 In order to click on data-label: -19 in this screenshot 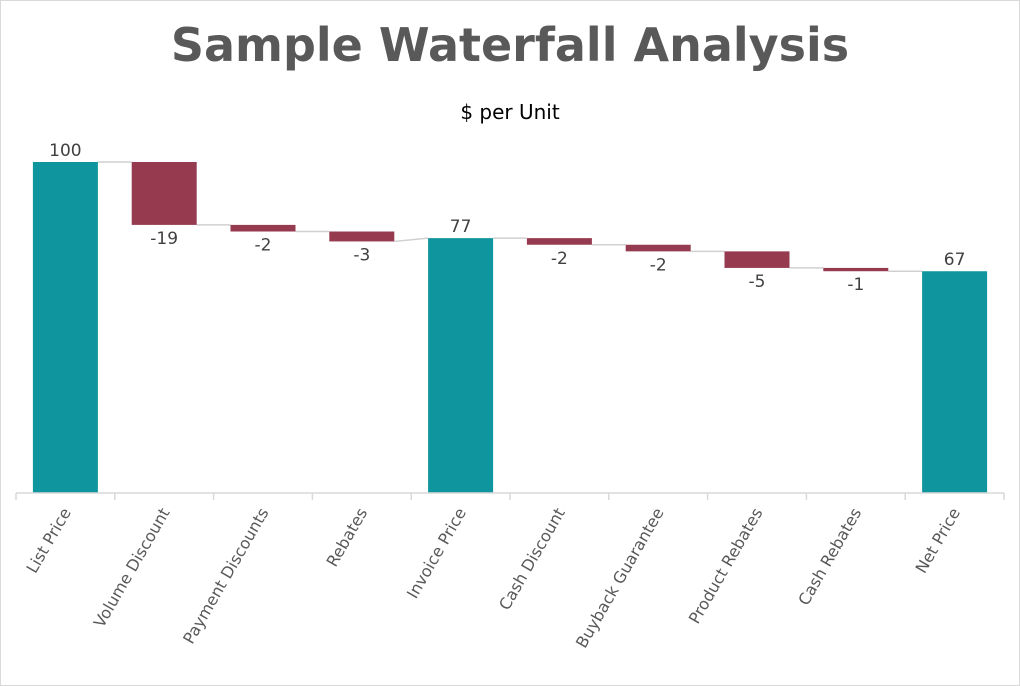, I will do `click(164, 239)`.